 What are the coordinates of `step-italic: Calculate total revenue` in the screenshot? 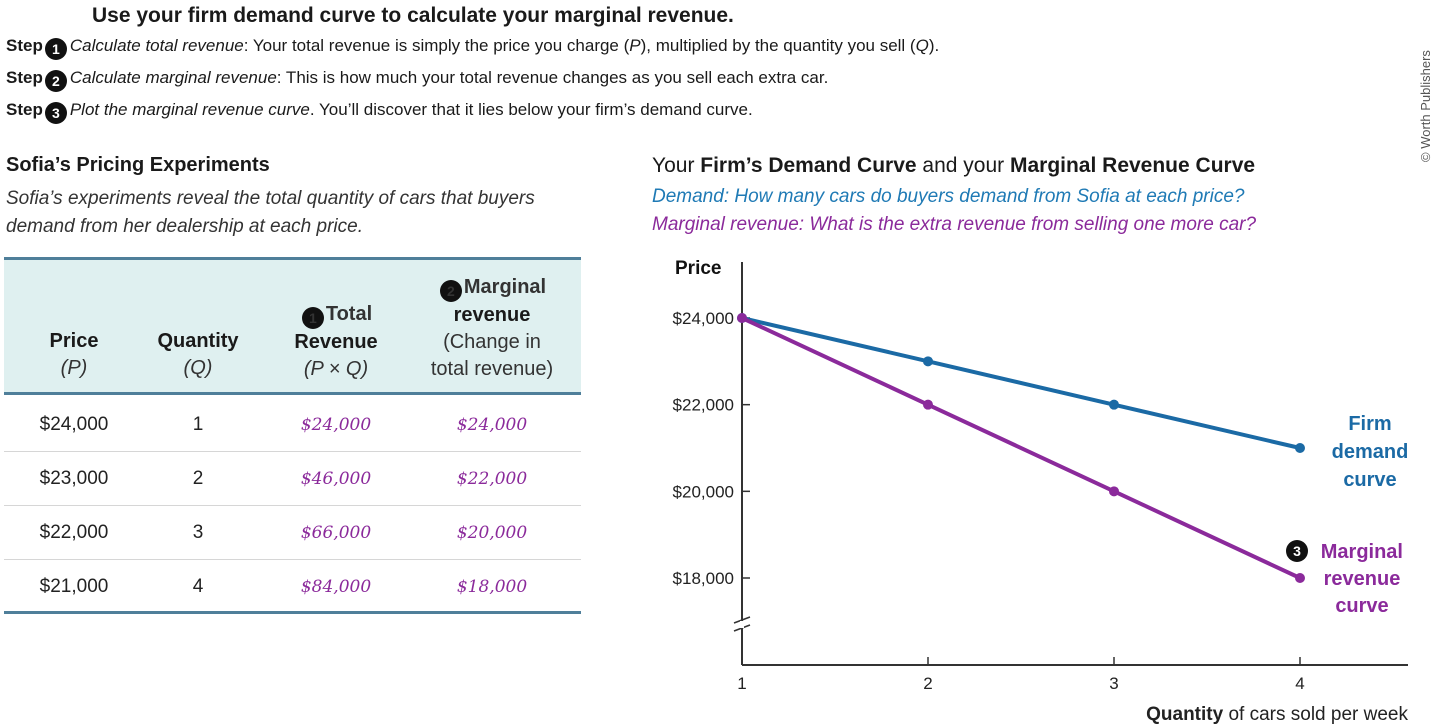 It's located at (156, 45).